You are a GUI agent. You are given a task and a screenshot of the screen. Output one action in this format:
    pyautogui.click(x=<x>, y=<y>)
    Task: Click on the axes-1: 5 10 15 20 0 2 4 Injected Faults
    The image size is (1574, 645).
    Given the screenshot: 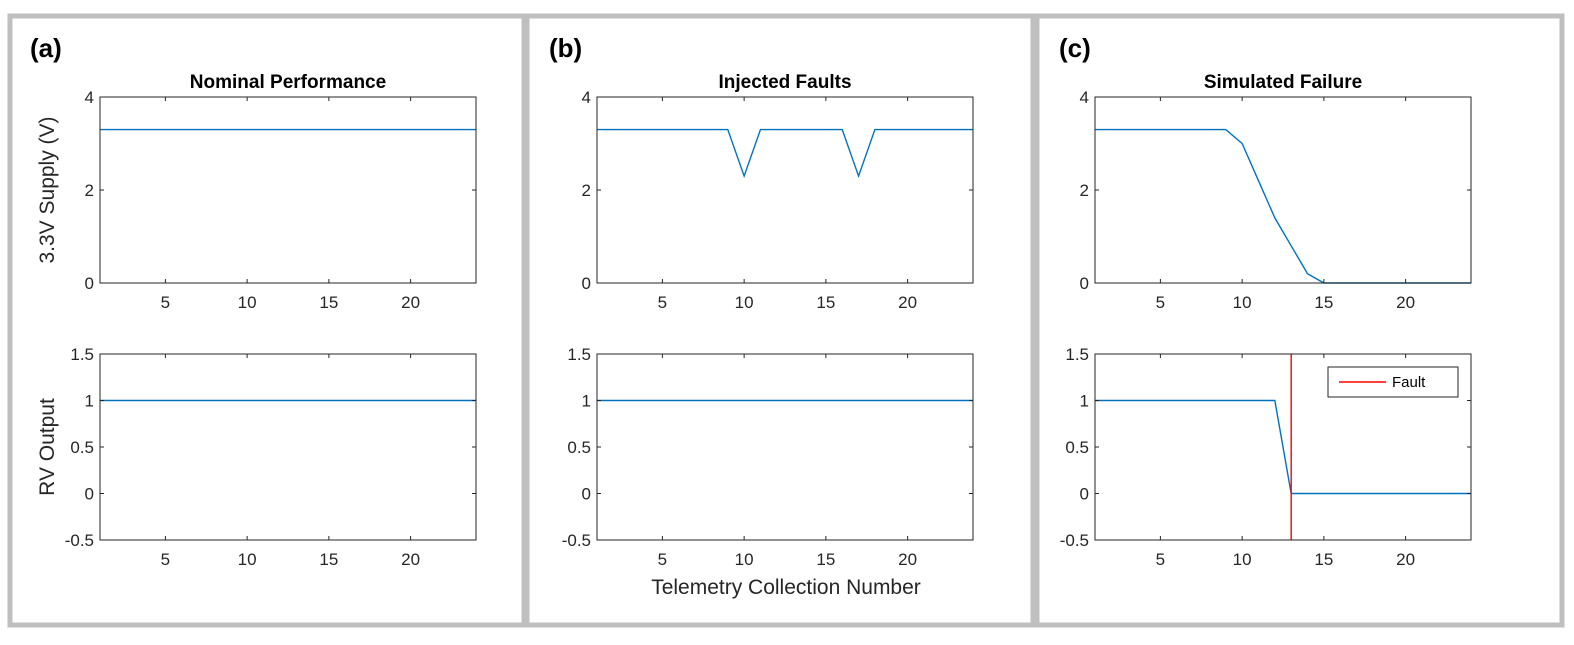 What is the action you would take?
    pyautogui.click(x=778, y=192)
    